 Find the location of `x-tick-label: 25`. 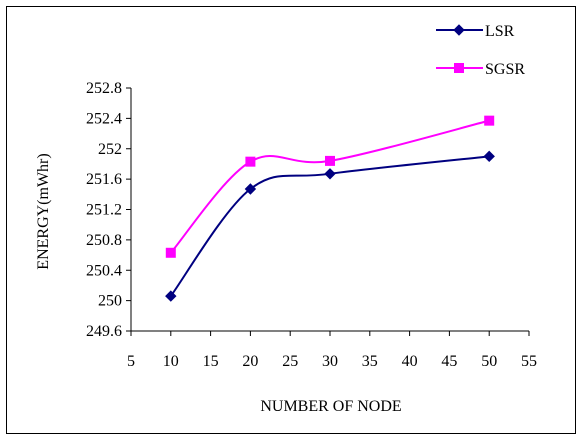

x-tick-label: 25 is located at coordinates (290, 361).